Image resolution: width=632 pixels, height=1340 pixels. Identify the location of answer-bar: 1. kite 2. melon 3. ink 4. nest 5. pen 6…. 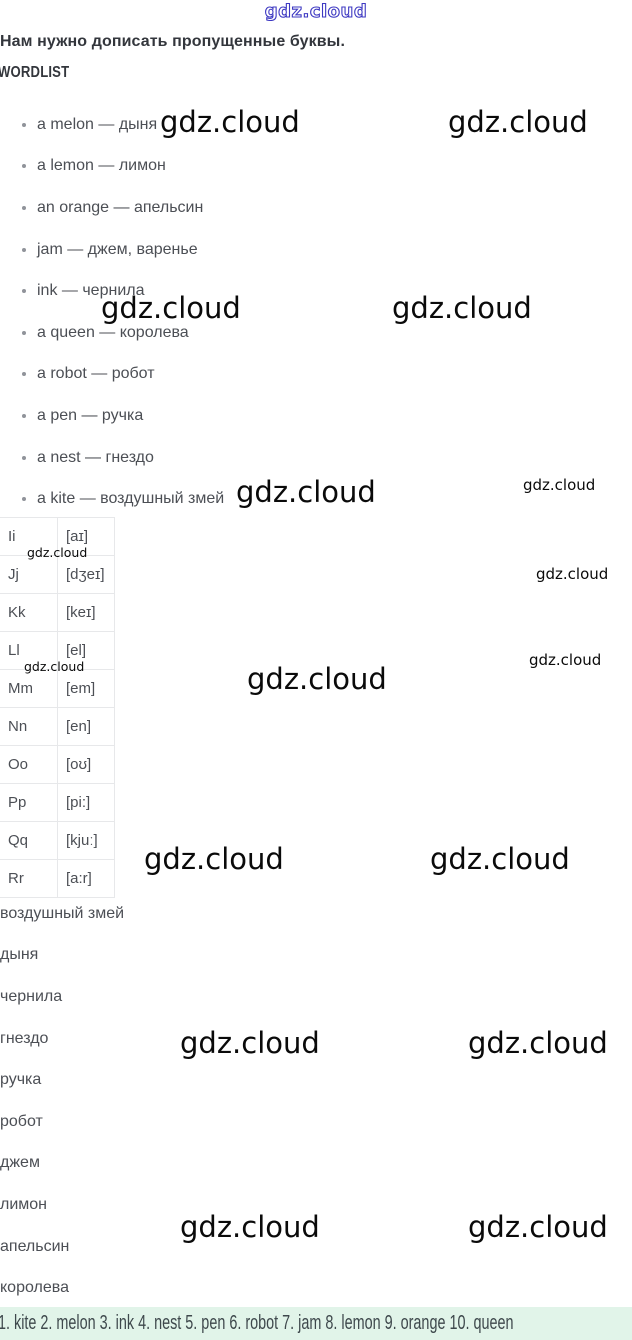
(316, 1323).